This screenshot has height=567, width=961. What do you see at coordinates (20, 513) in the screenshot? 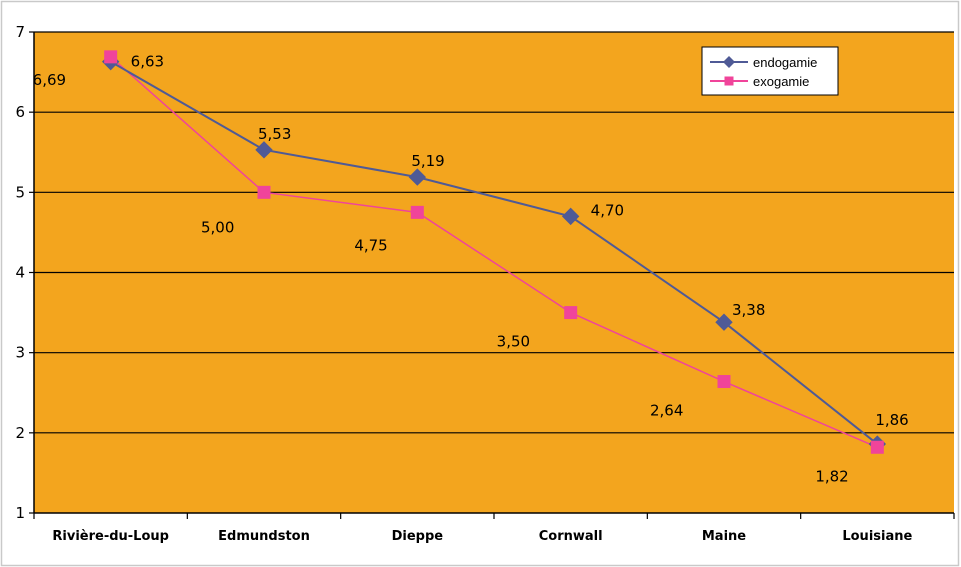
I see `y-tick-label: 1` at bounding box center [20, 513].